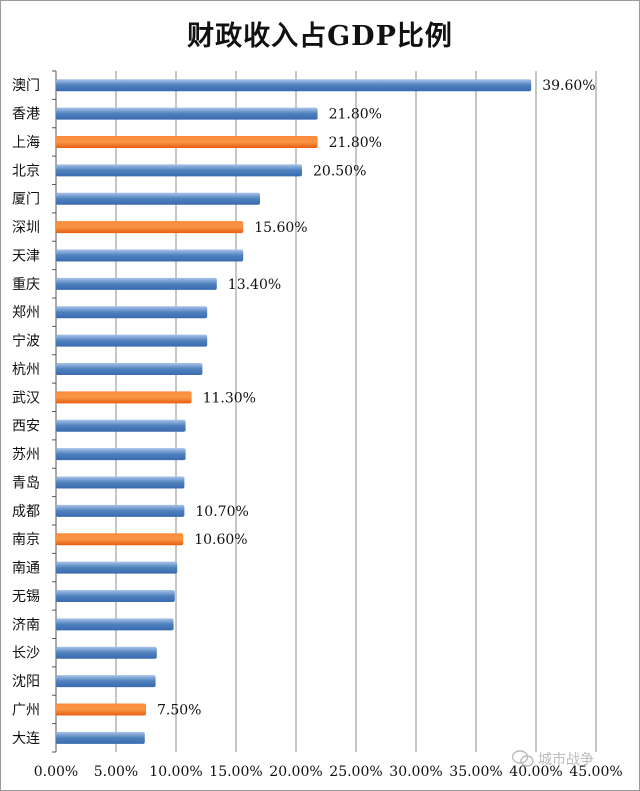  Describe the element at coordinates (26, 540) in the screenshot. I see `category-label: 南京` at that location.